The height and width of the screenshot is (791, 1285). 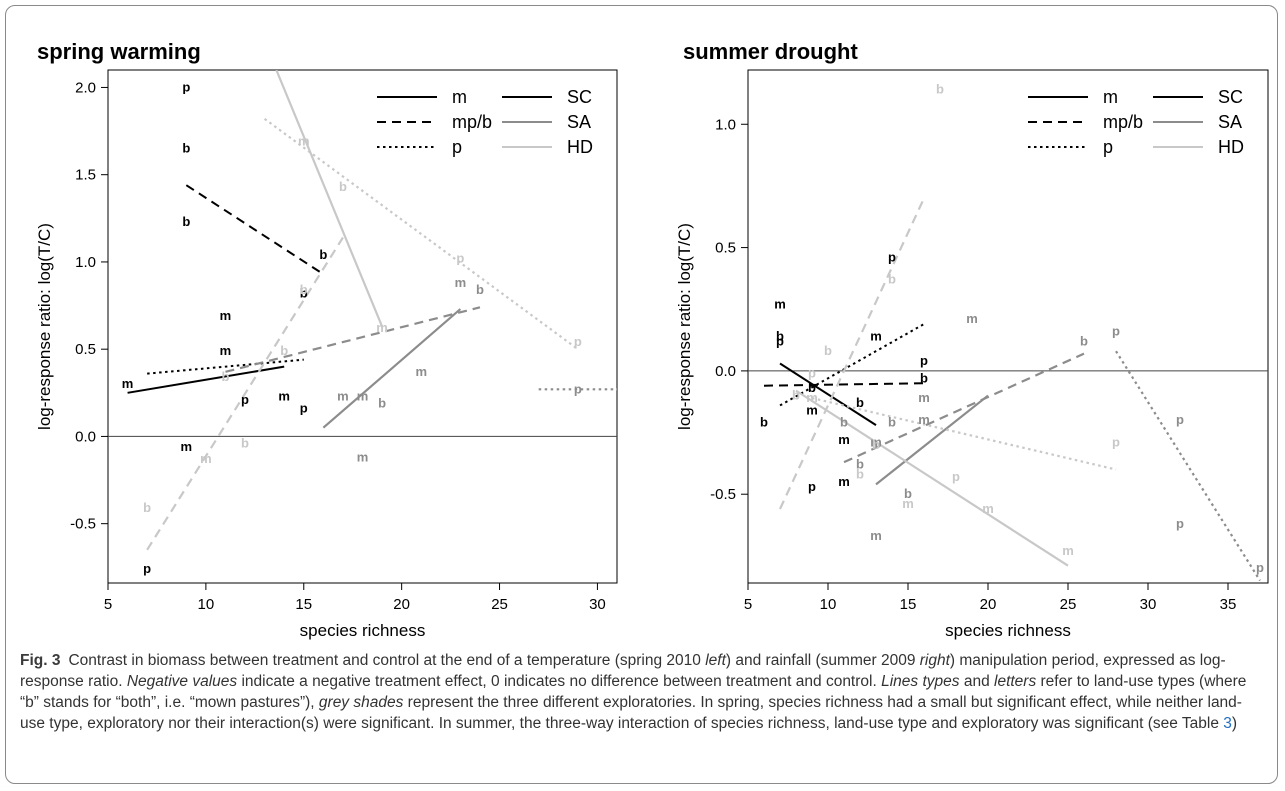 What do you see at coordinates (1148, 604) in the screenshot?
I see `x-tick-label: 30` at bounding box center [1148, 604].